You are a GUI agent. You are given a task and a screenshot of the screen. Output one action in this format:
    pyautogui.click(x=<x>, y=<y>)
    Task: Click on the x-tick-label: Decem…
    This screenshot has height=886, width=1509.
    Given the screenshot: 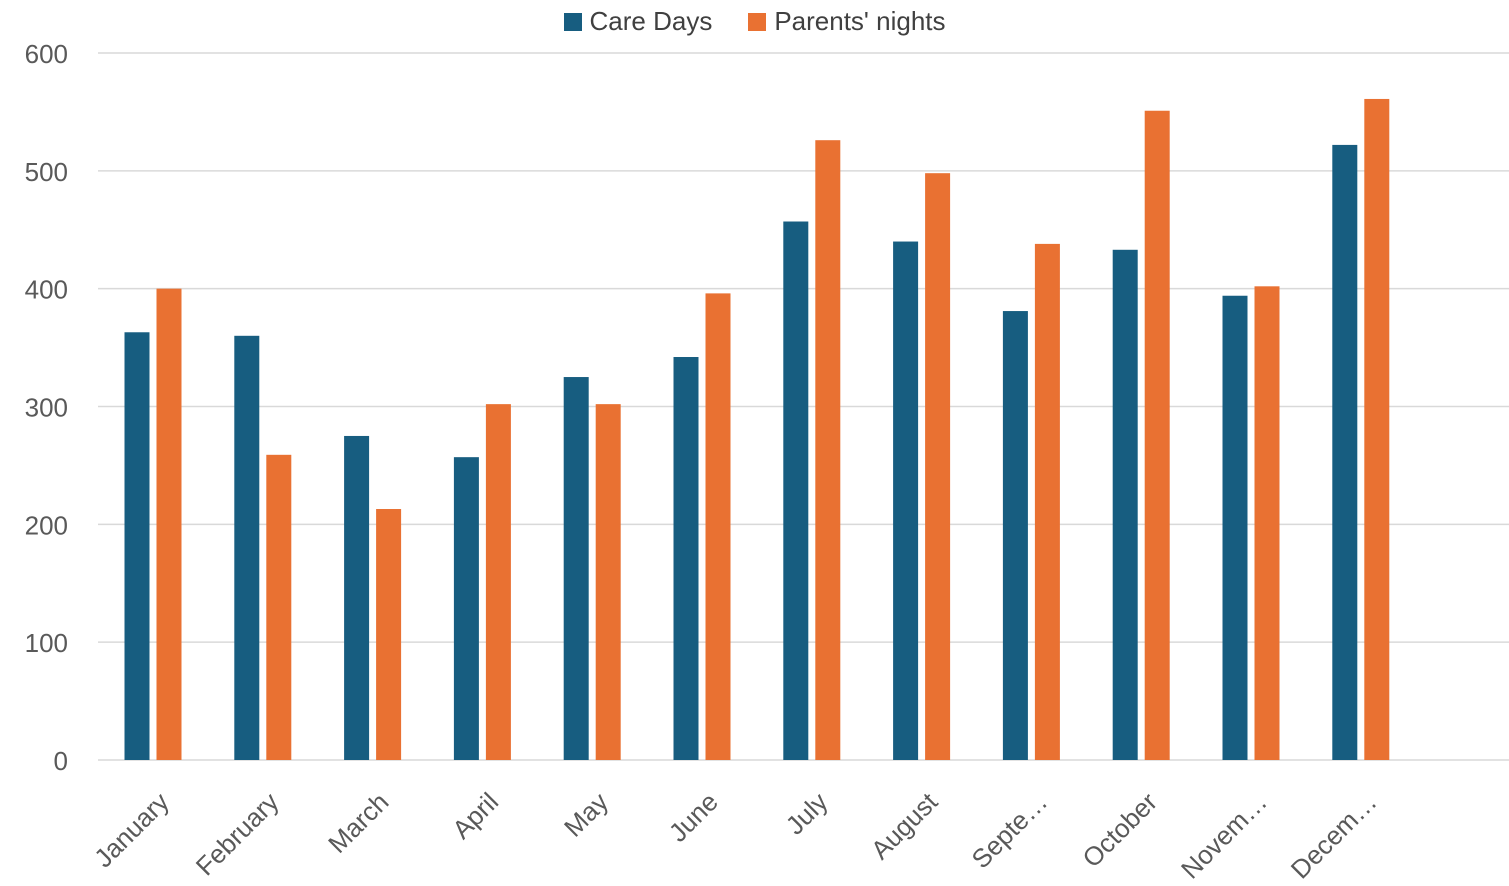 What is the action you would take?
    pyautogui.click(x=1334, y=836)
    